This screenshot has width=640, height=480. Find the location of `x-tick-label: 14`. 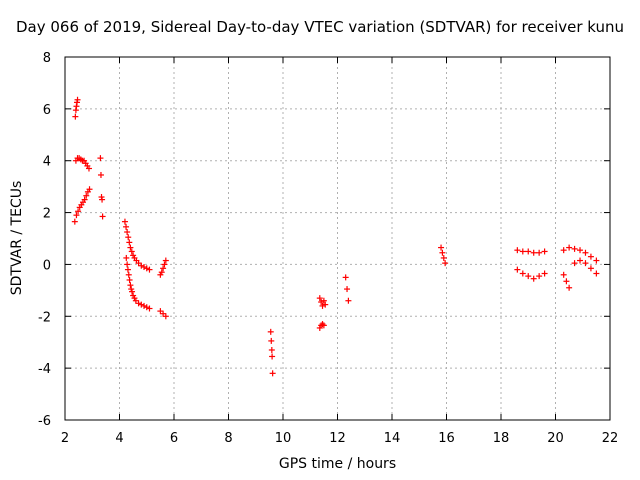

x-tick-label: 14 is located at coordinates (392, 438).